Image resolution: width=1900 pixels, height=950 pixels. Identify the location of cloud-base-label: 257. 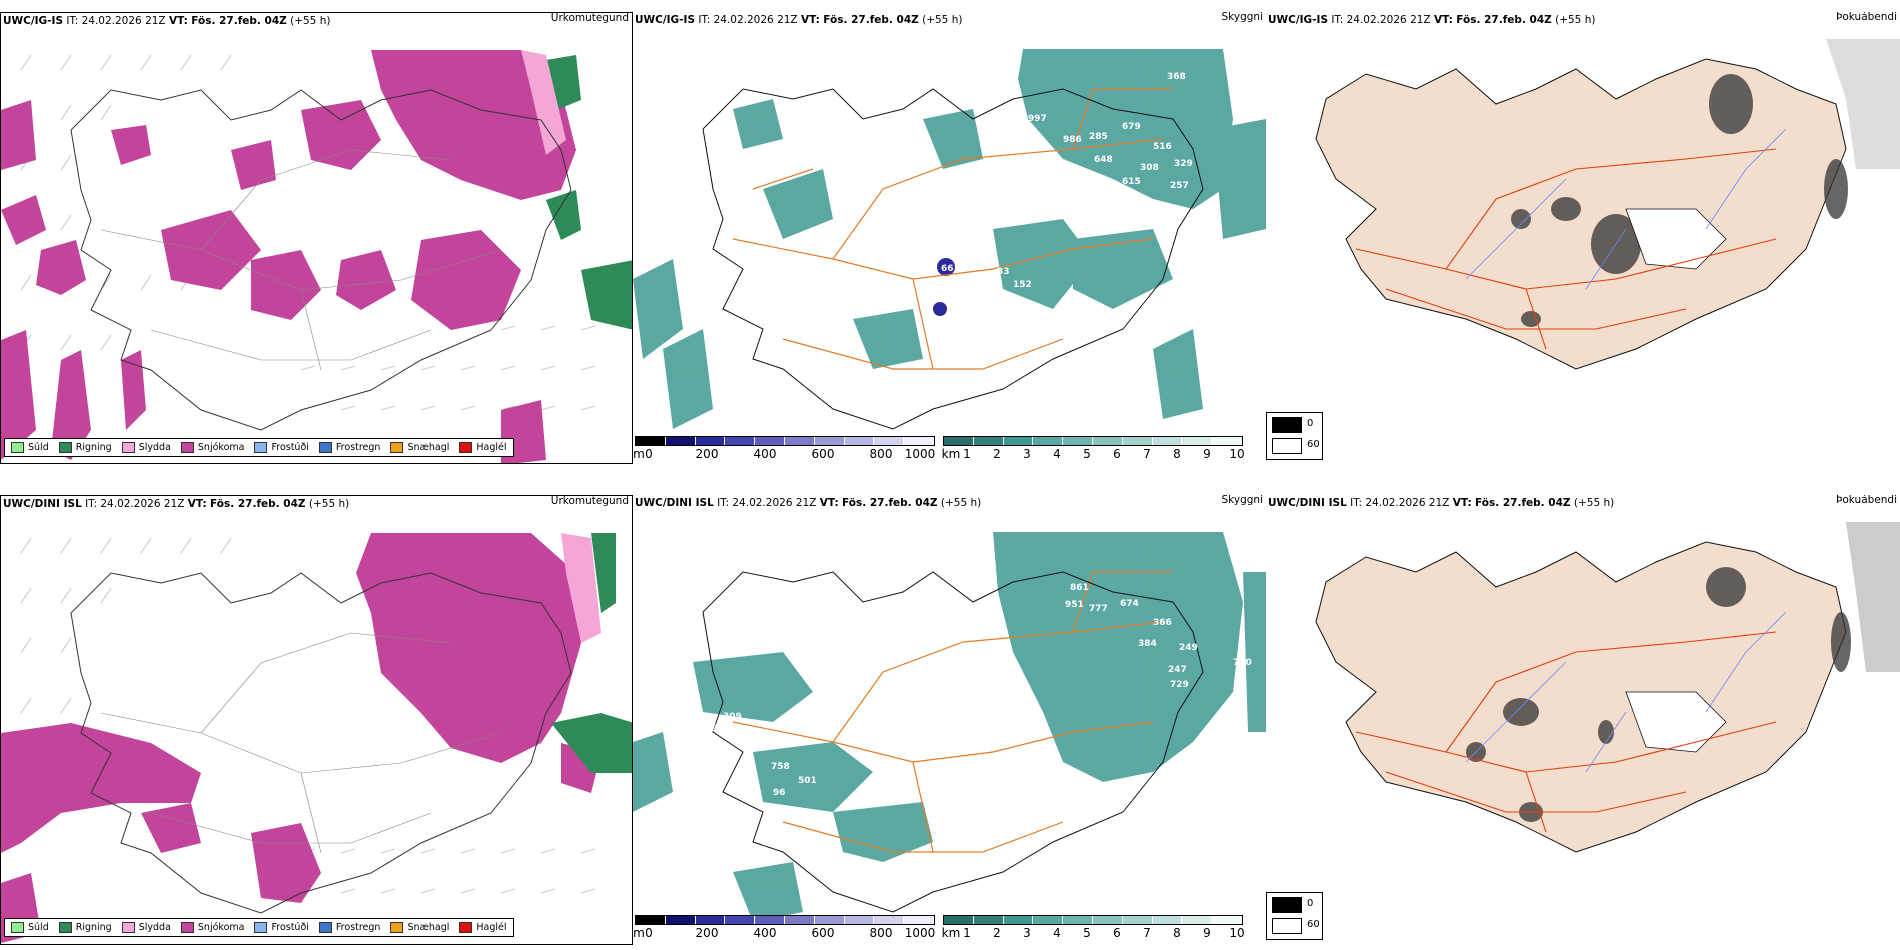
(1179, 186).